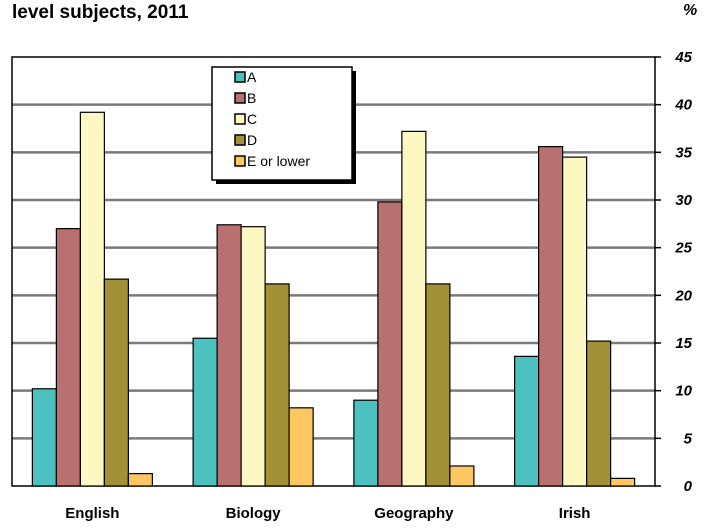 The image size is (707, 528). I want to click on chart-title: level subjects, 2011, so click(100, 12).